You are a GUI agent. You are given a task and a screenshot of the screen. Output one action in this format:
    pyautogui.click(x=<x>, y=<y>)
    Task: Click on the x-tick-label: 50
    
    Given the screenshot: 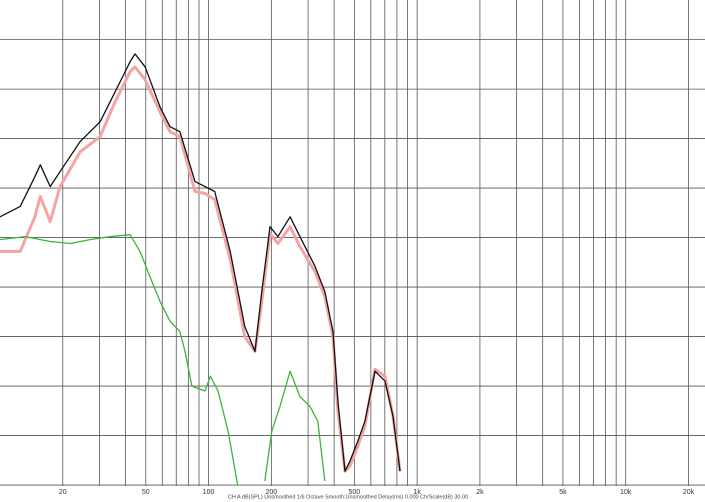 What is the action you would take?
    pyautogui.click(x=146, y=492)
    